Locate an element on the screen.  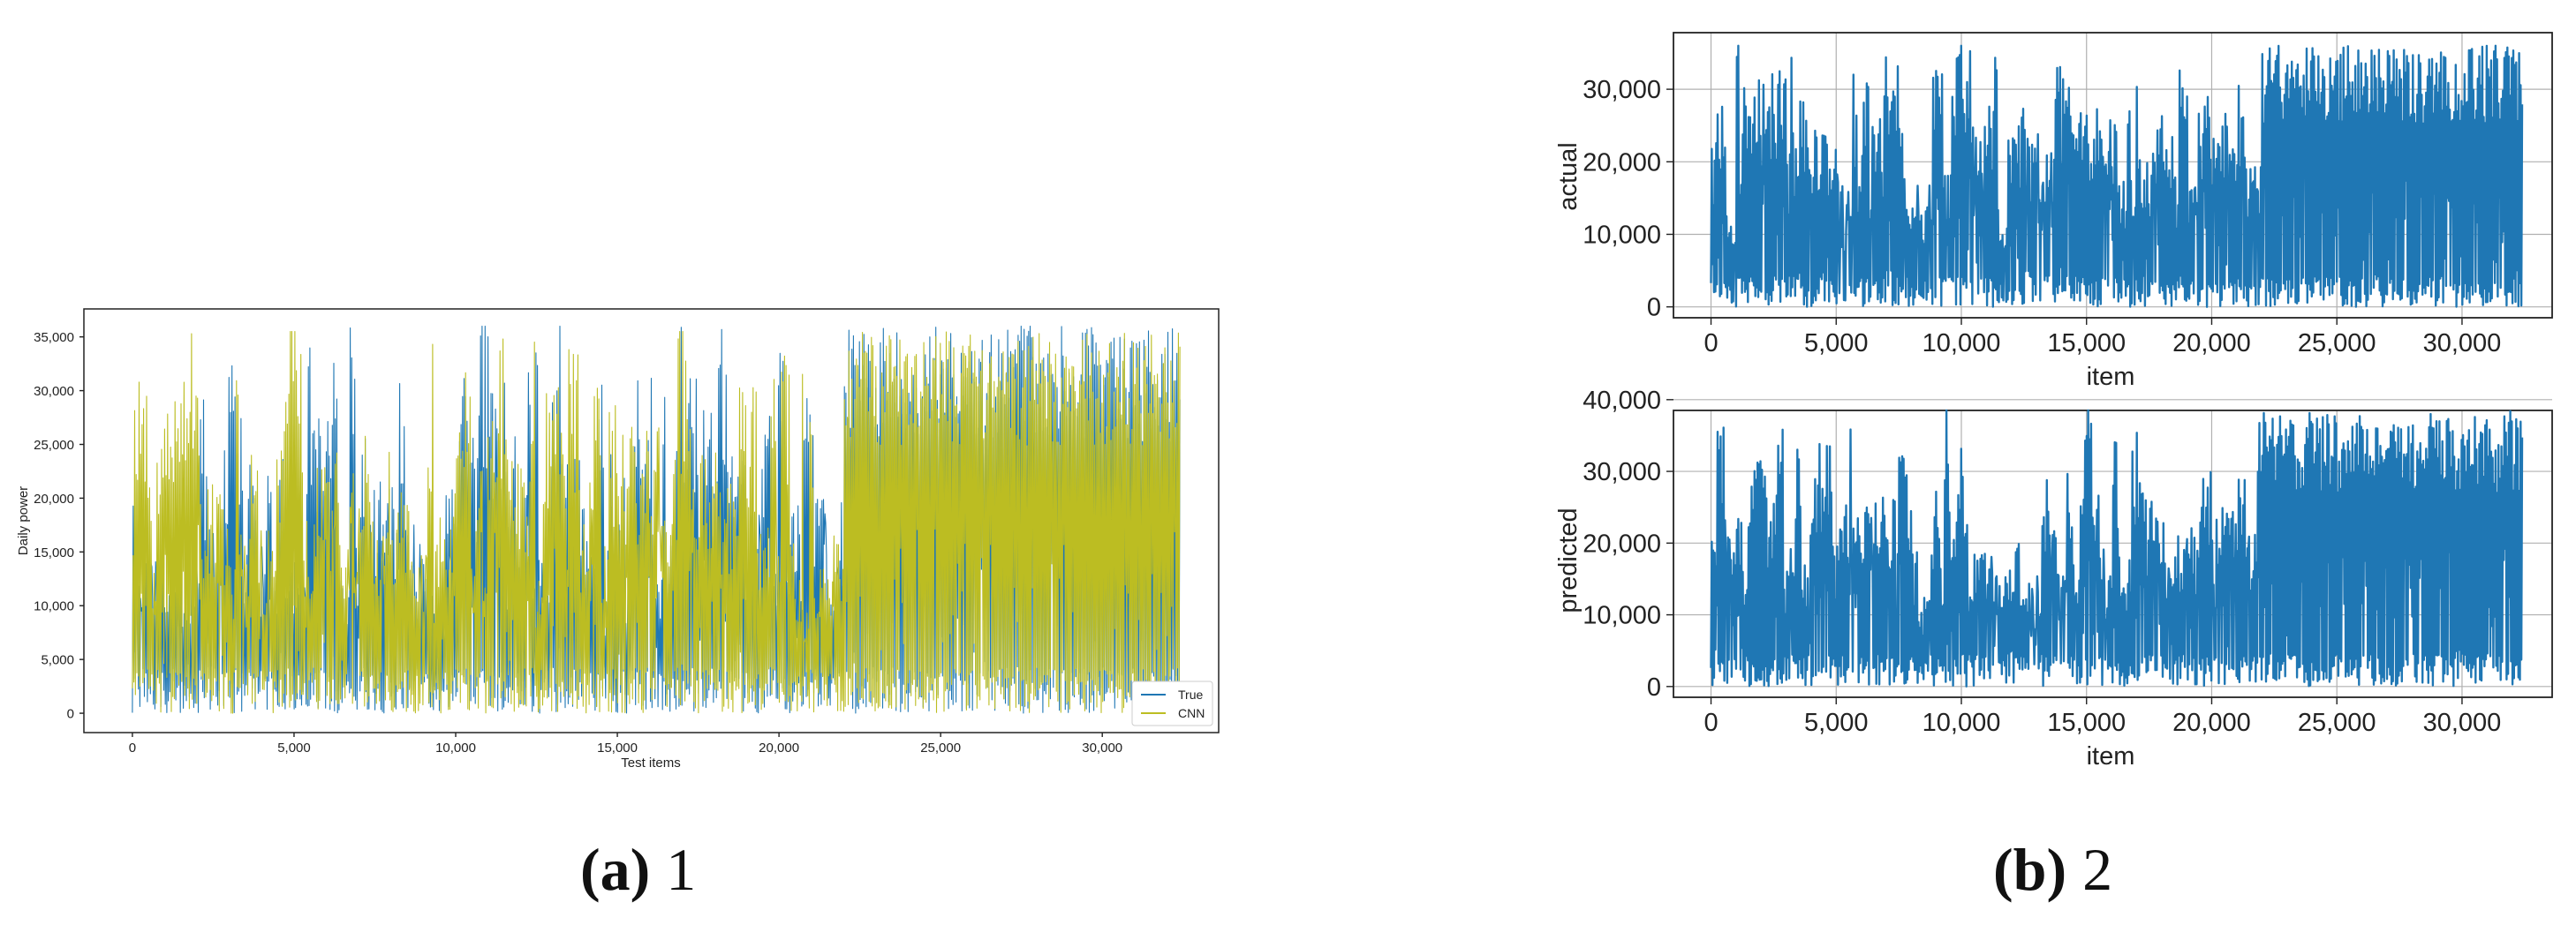
y-tick-label: 15,000 is located at coordinates (54, 552).